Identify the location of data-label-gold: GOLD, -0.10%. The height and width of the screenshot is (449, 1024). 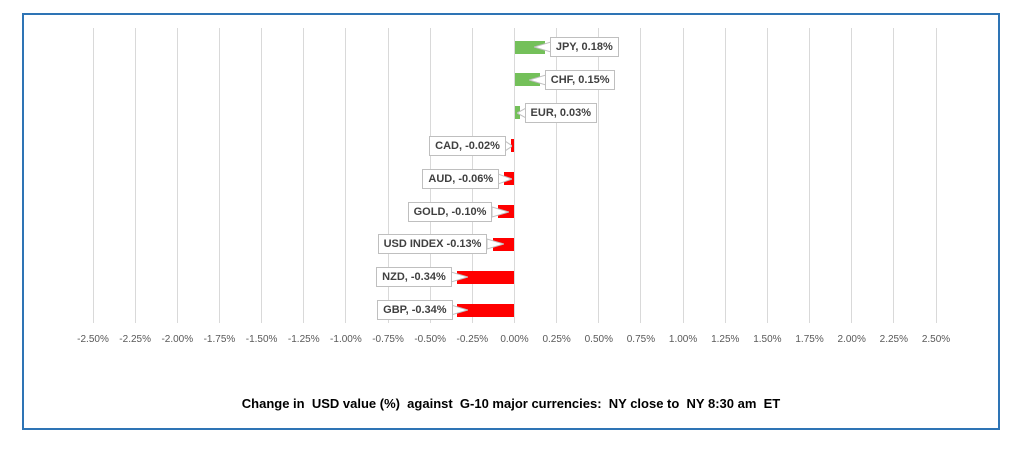
(450, 211).